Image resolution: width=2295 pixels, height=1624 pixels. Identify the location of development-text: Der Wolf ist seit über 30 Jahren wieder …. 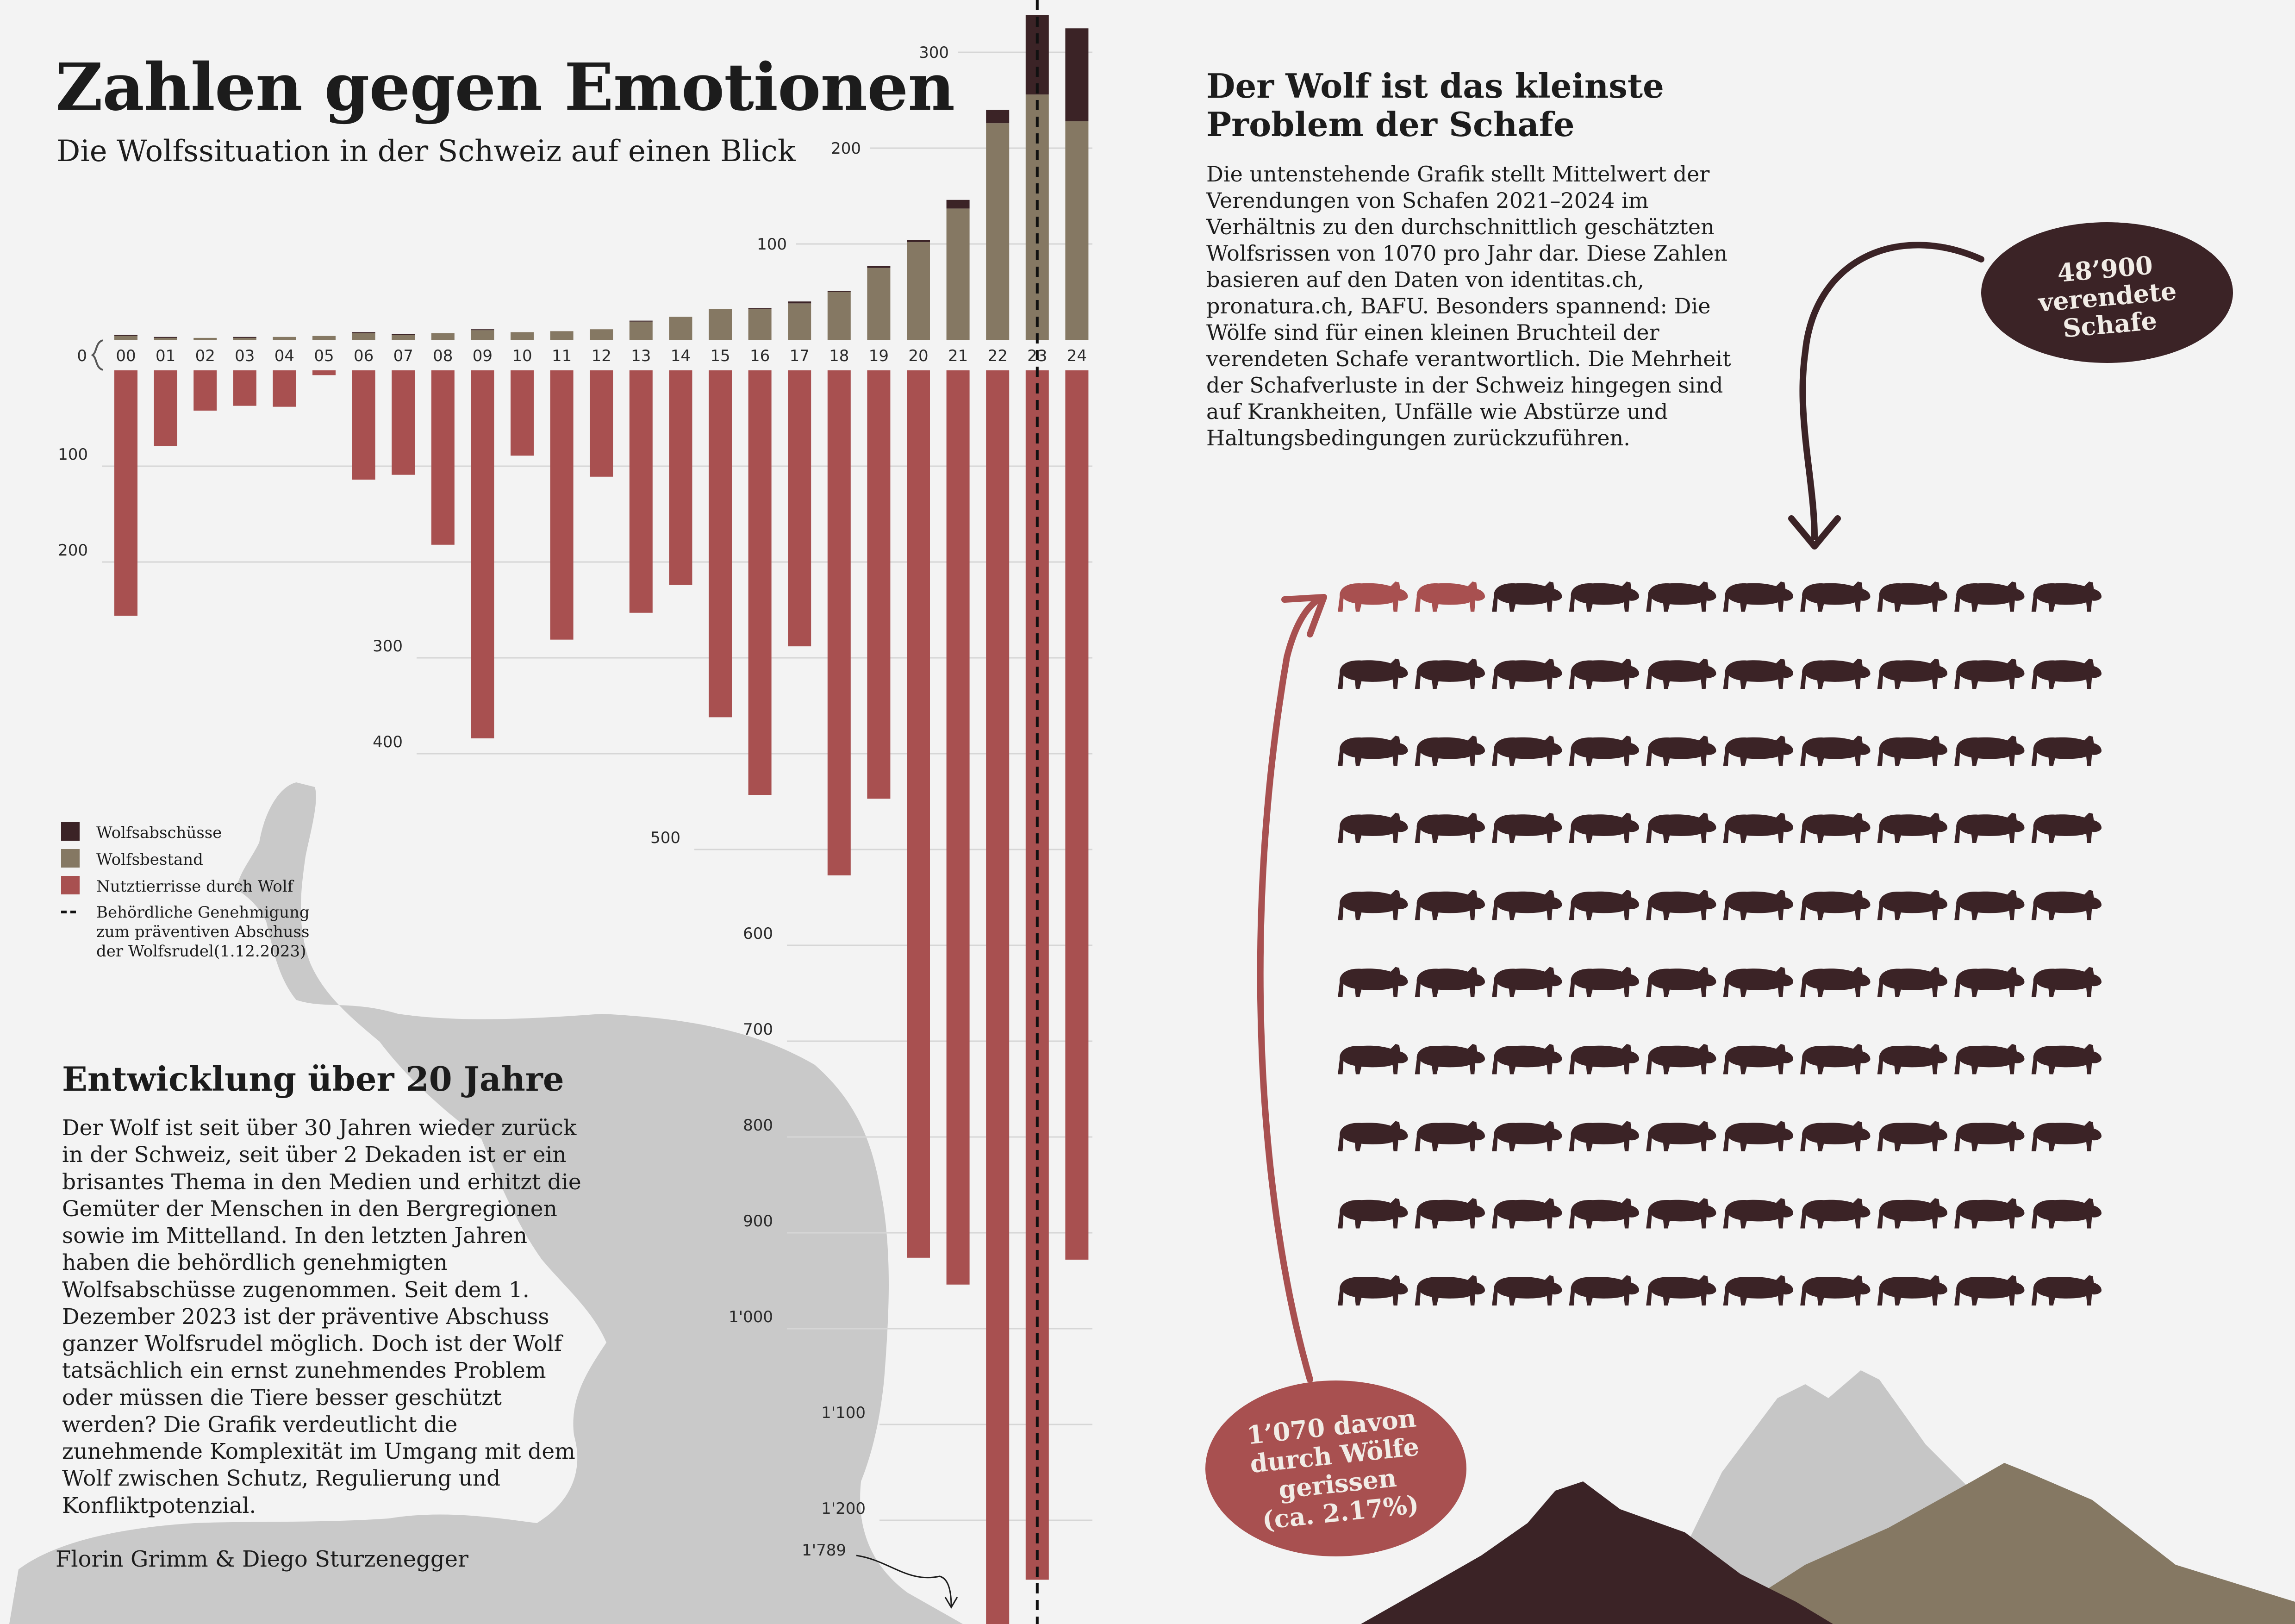
(321, 1316).